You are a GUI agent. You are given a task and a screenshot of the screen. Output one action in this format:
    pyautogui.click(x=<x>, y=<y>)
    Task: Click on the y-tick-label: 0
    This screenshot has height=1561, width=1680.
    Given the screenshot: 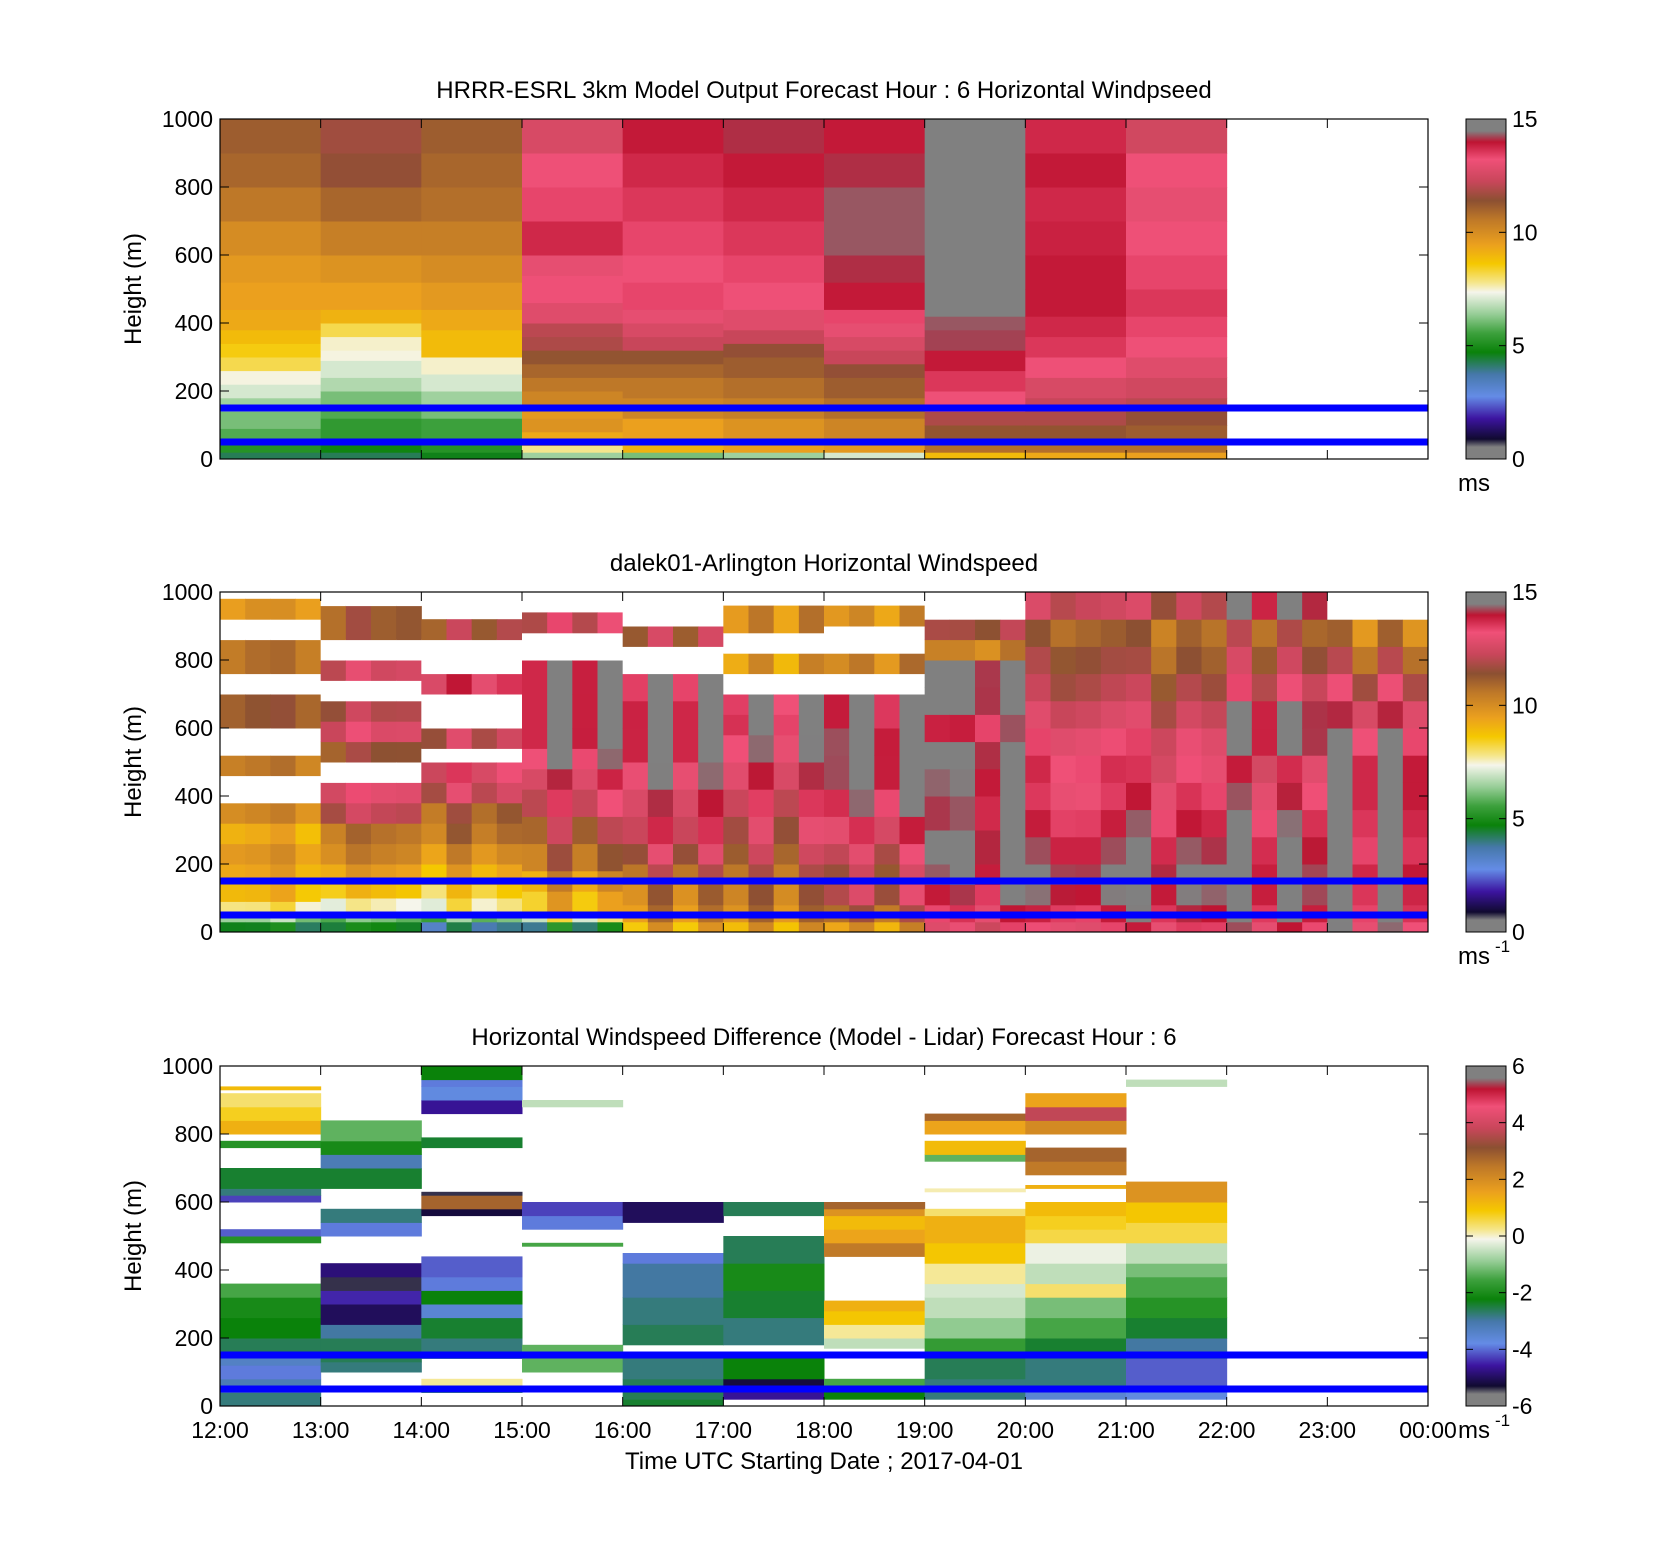 What is the action you would take?
    pyautogui.click(x=206, y=932)
    